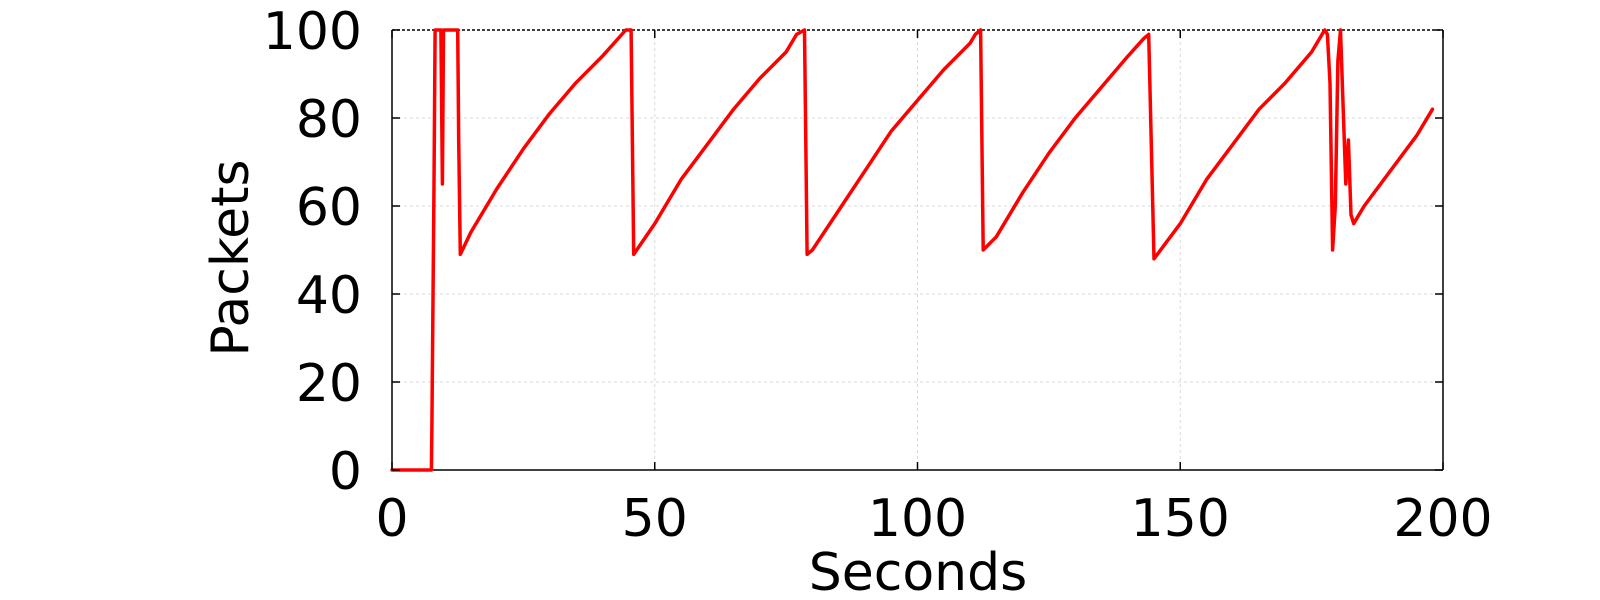 This screenshot has width=1600, height=600. What do you see at coordinates (329, 120) in the screenshot?
I see `y-tick-label: 80` at bounding box center [329, 120].